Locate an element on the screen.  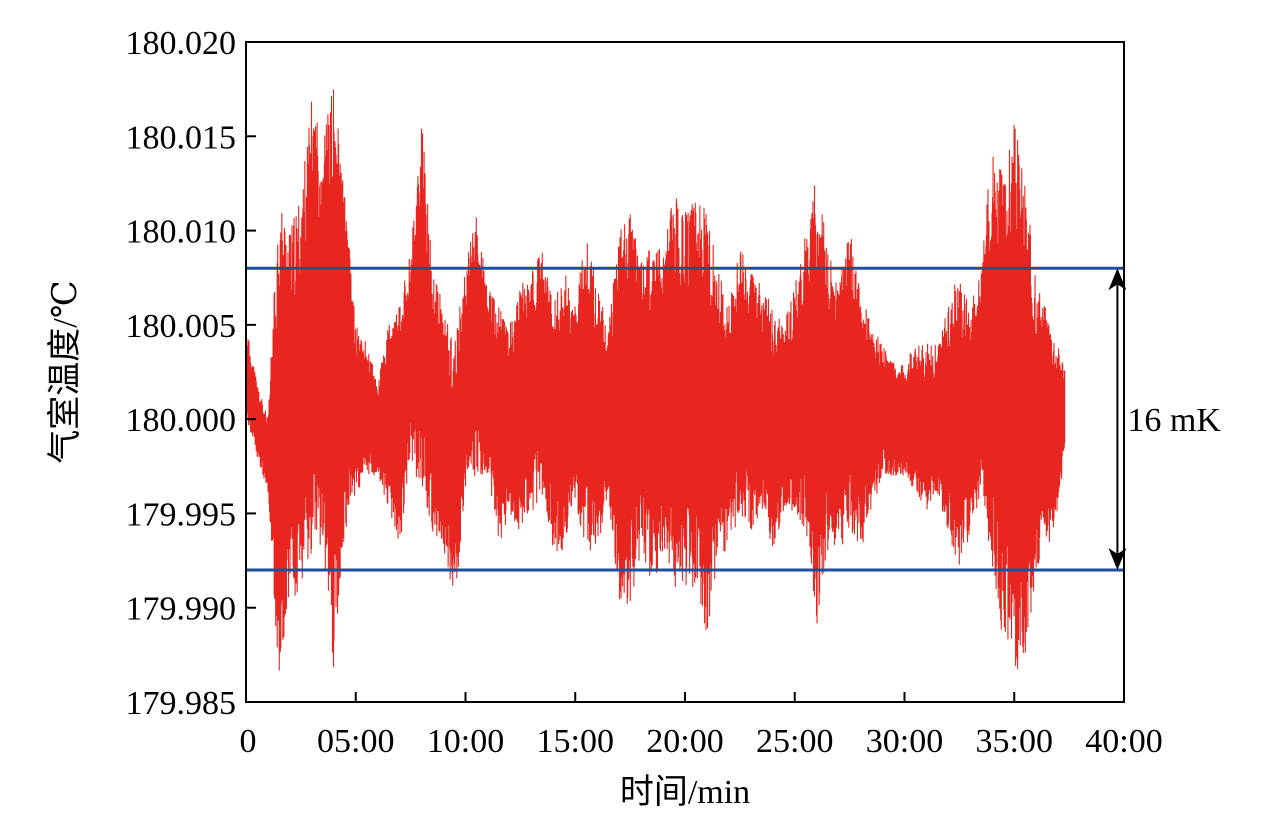
x-tick-label: 10:00 is located at coordinates (465, 741).